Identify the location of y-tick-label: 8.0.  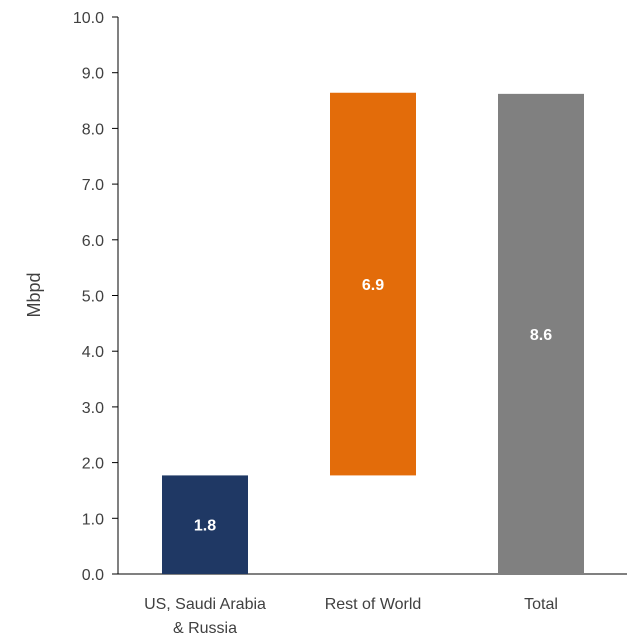
(93, 129).